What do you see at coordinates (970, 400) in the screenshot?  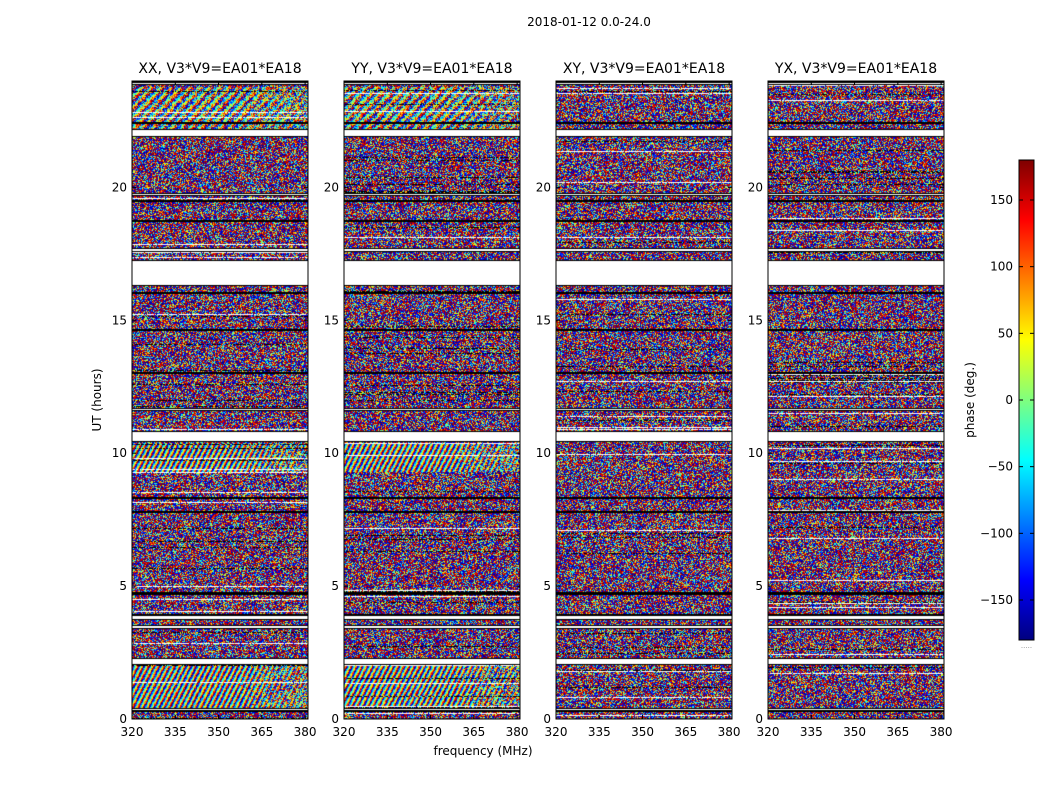 I see `colorbar-label: phase (deg.)` at bounding box center [970, 400].